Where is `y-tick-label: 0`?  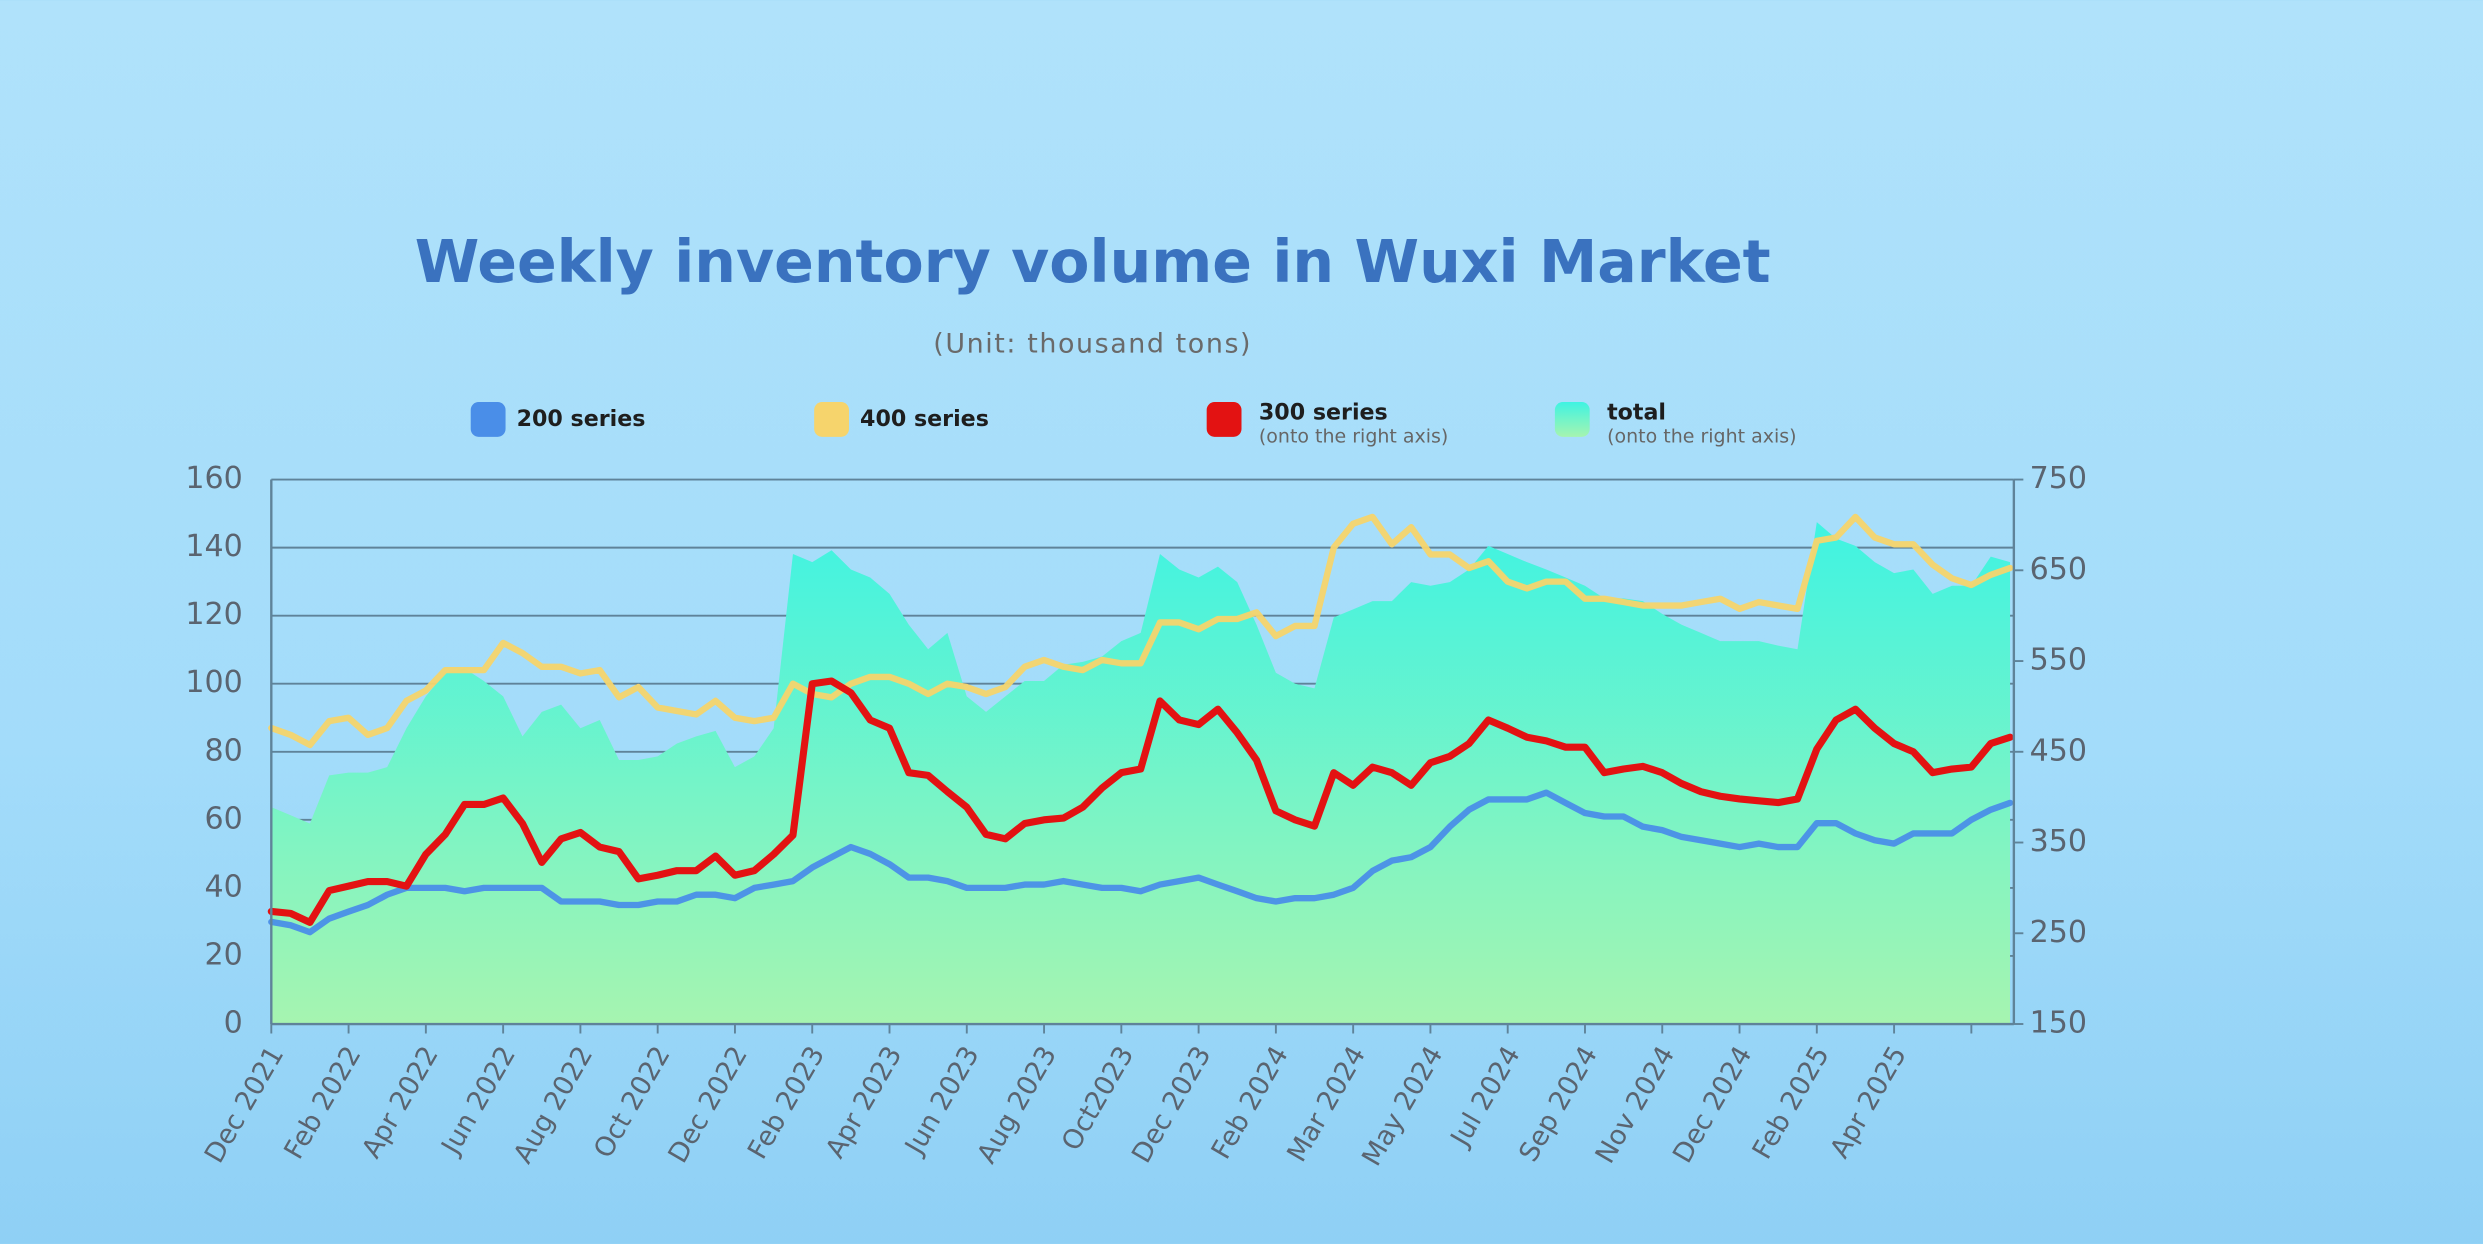
y-tick-label: 0 is located at coordinates (233, 1023).